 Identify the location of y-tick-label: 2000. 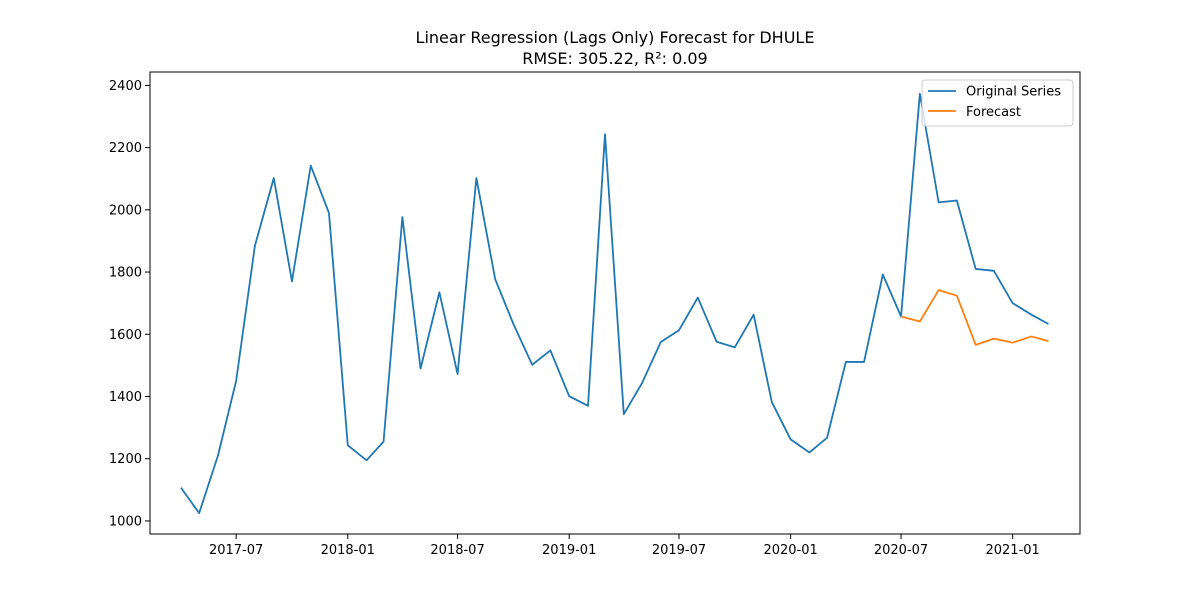
(125, 210).